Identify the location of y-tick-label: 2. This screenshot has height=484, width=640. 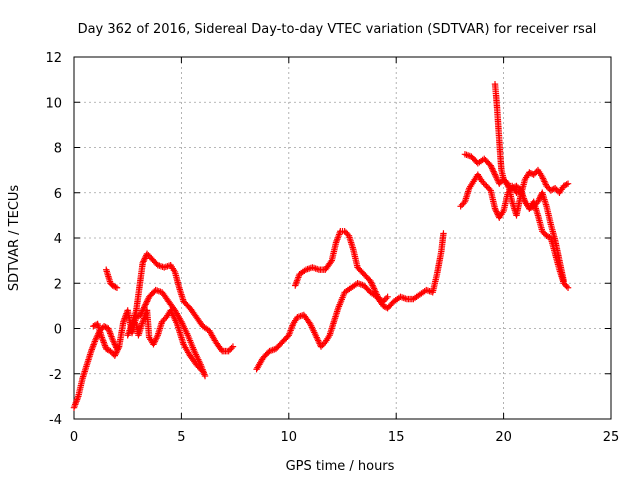
(58, 284).